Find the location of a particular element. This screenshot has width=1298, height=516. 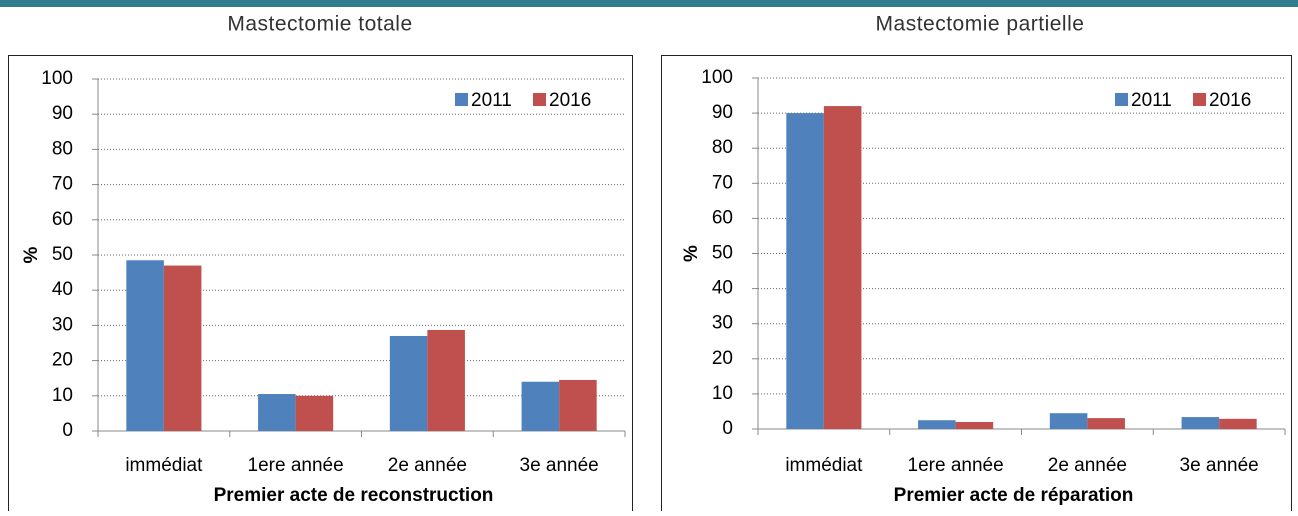

chart-title: Mastectomie partielle is located at coordinates (980, 24).